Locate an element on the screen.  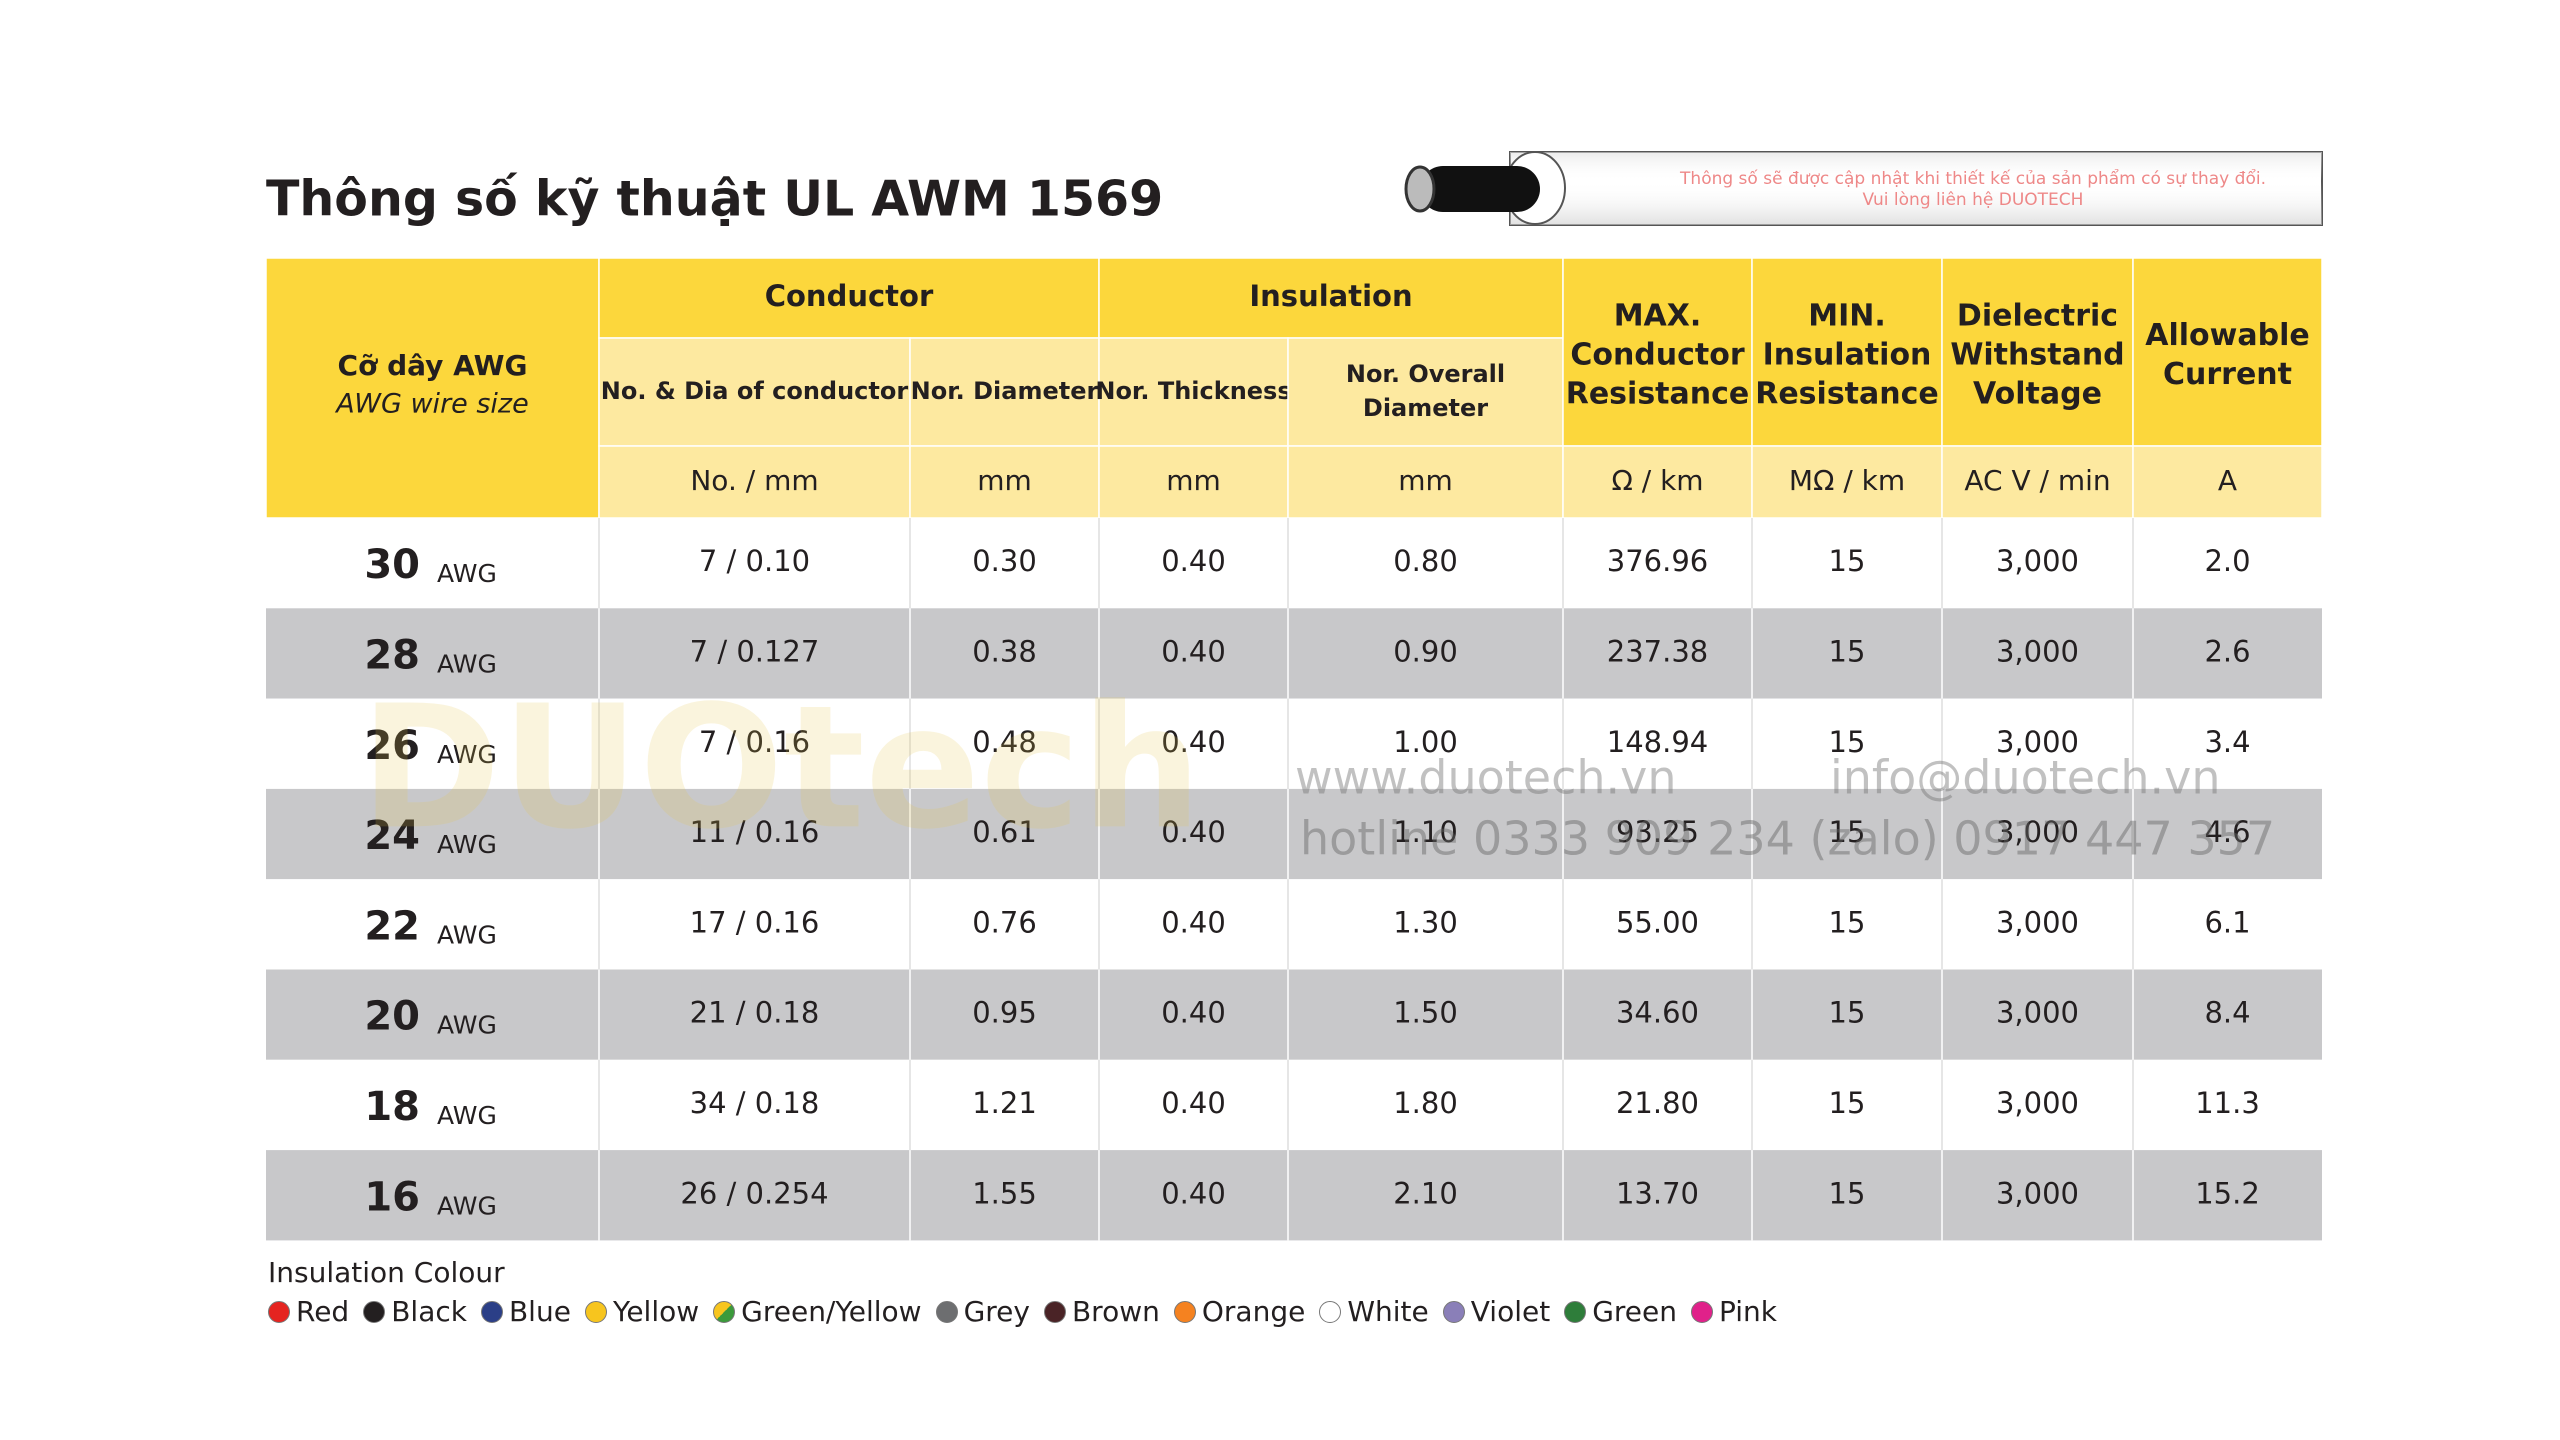
legend-label: Black is located at coordinates (429, 1311).